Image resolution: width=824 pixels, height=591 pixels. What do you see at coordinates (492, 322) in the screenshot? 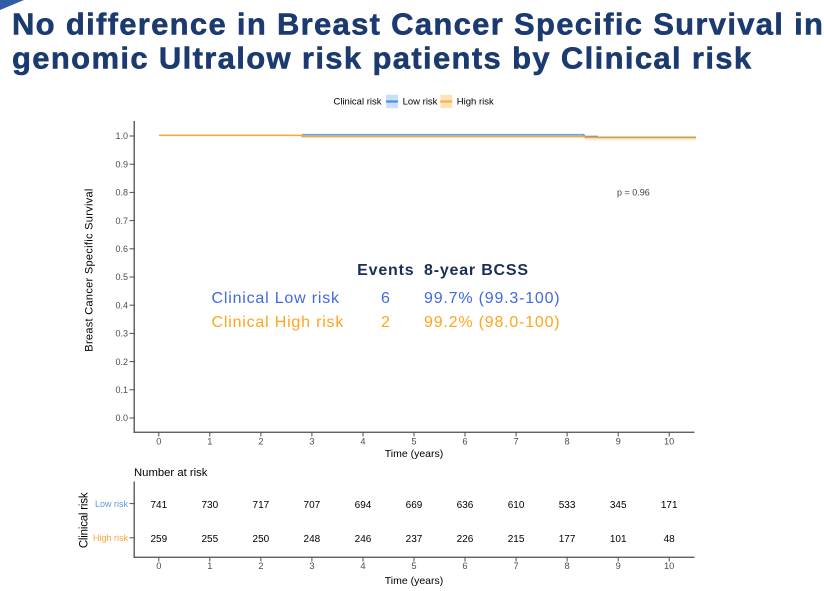
I see `svg-text: 99.2% (98.0-100)` at bounding box center [492, 322].